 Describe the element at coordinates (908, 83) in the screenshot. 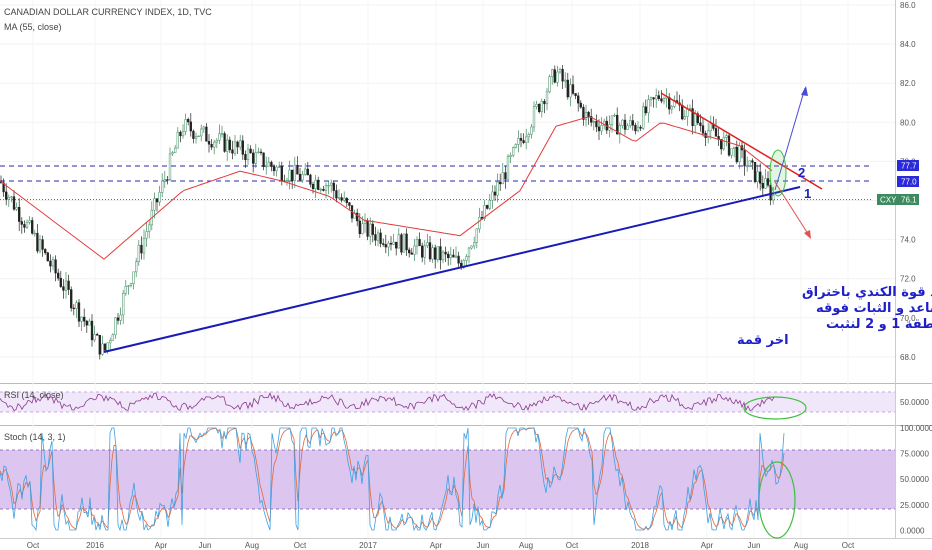

I see `price-tick: 82.0` at that location.